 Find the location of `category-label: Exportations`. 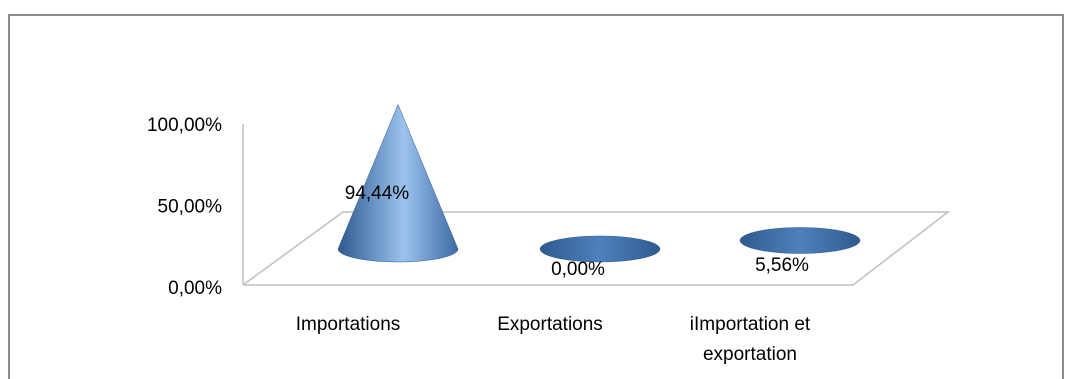

category-label: Exportations is located at coordinates (550, 324).